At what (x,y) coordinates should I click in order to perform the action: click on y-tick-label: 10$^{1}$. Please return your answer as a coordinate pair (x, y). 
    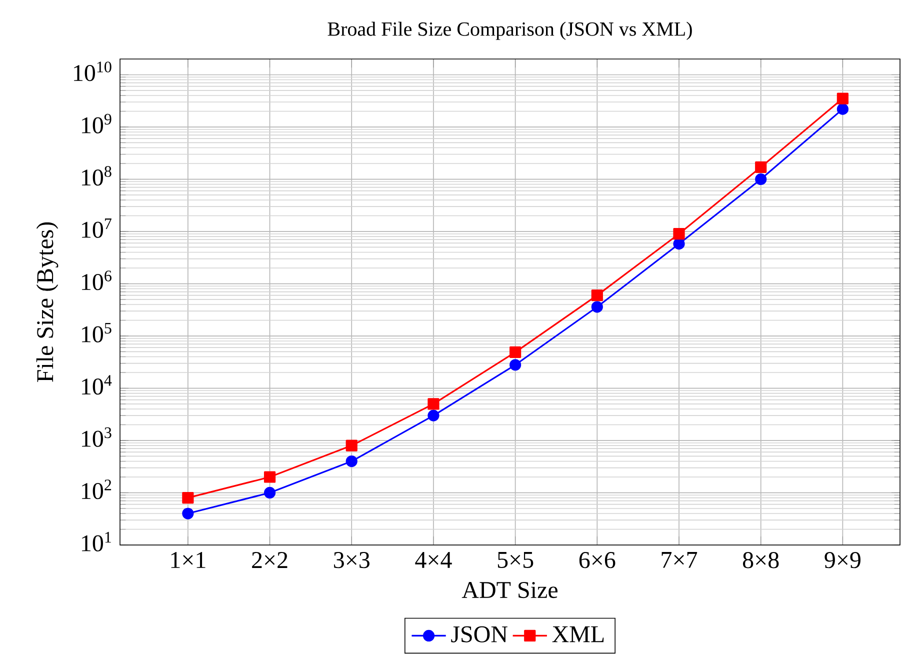
    Looking at the image, I should click on (96, 542).